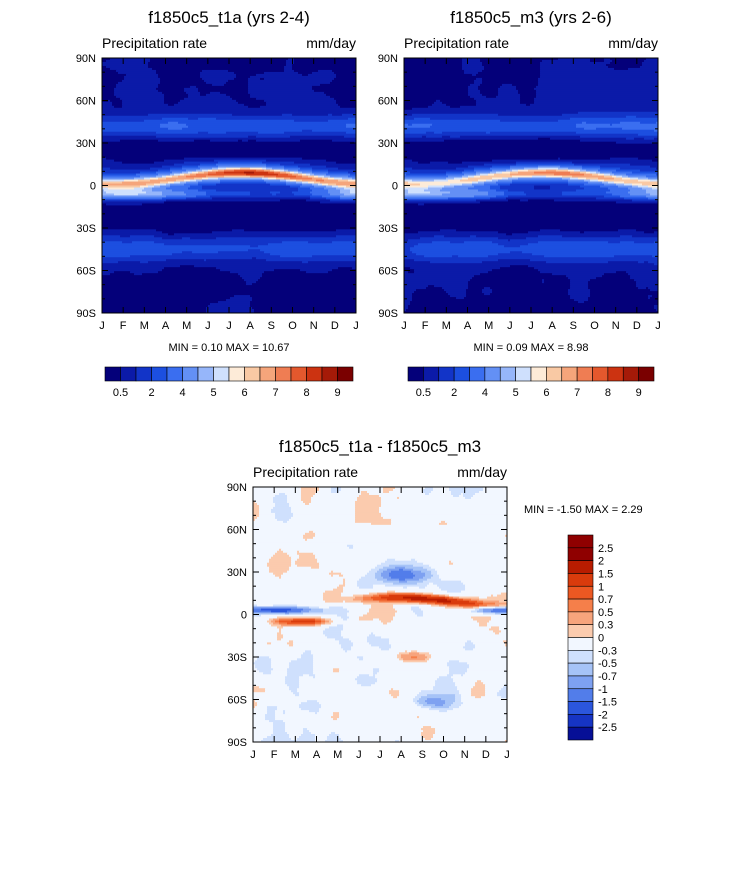 The width and height of the screenshot is (733, 874). I want to click on y-tick-label: 0, so click(395, 187).